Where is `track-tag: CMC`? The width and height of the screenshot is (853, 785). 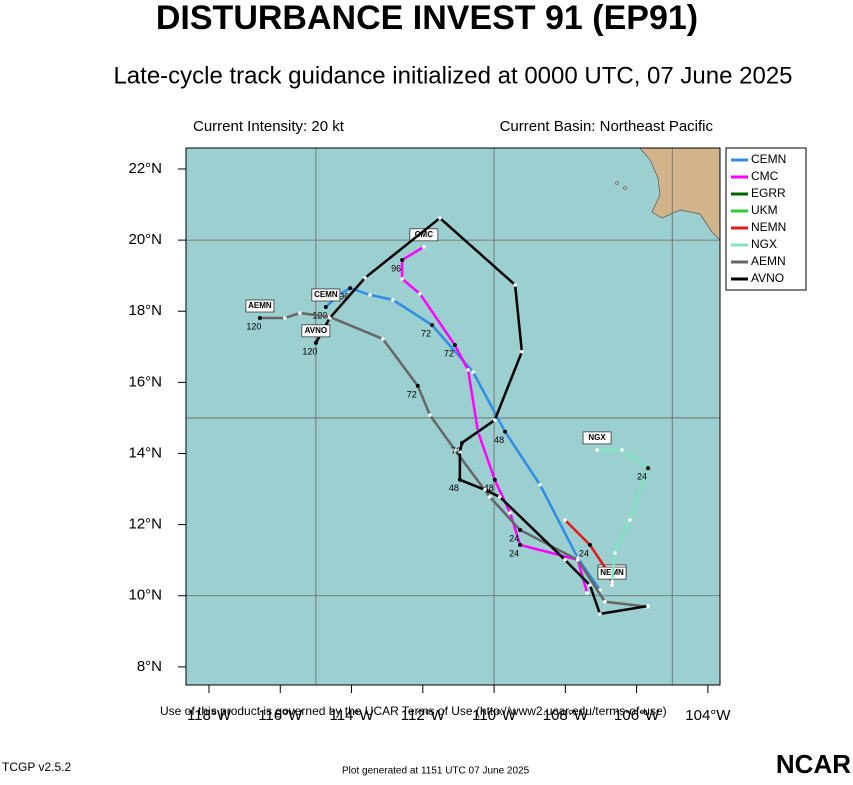
track-tag: CMC is located at coordinates (424, 234).